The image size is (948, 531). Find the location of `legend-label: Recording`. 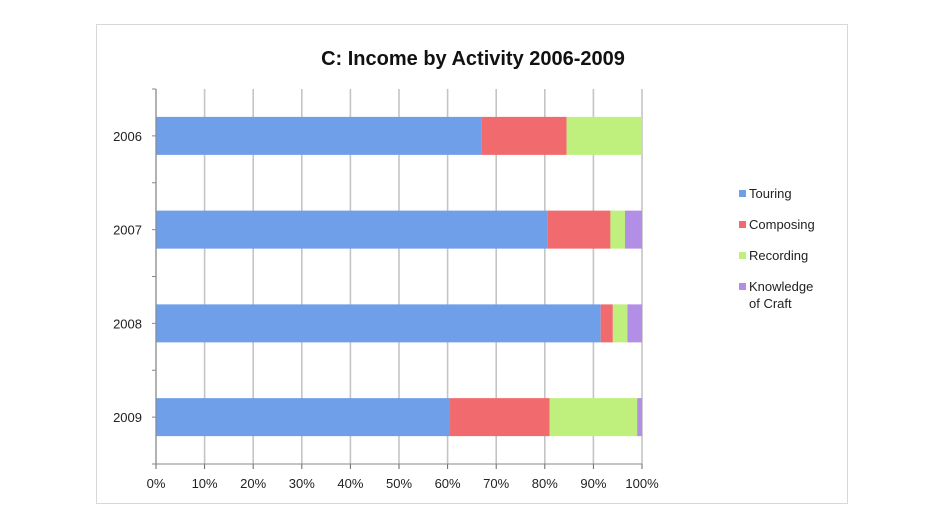

legend-label: Recording is located at coordinates (778, 255).